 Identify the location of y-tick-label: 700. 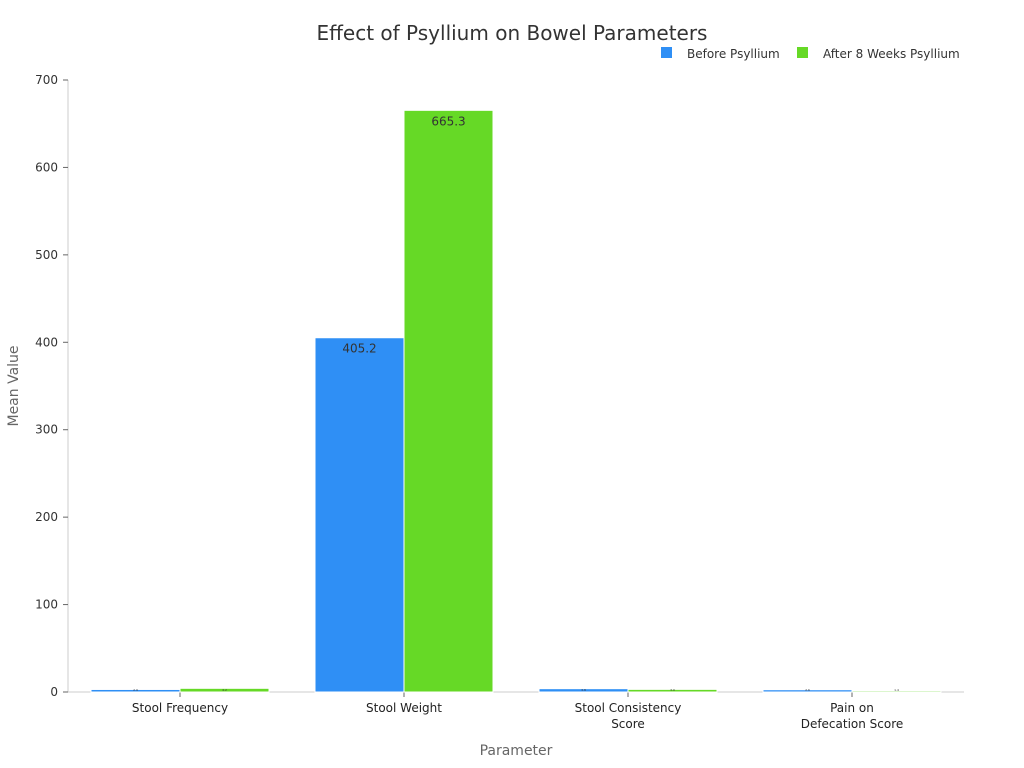
(46, 80).